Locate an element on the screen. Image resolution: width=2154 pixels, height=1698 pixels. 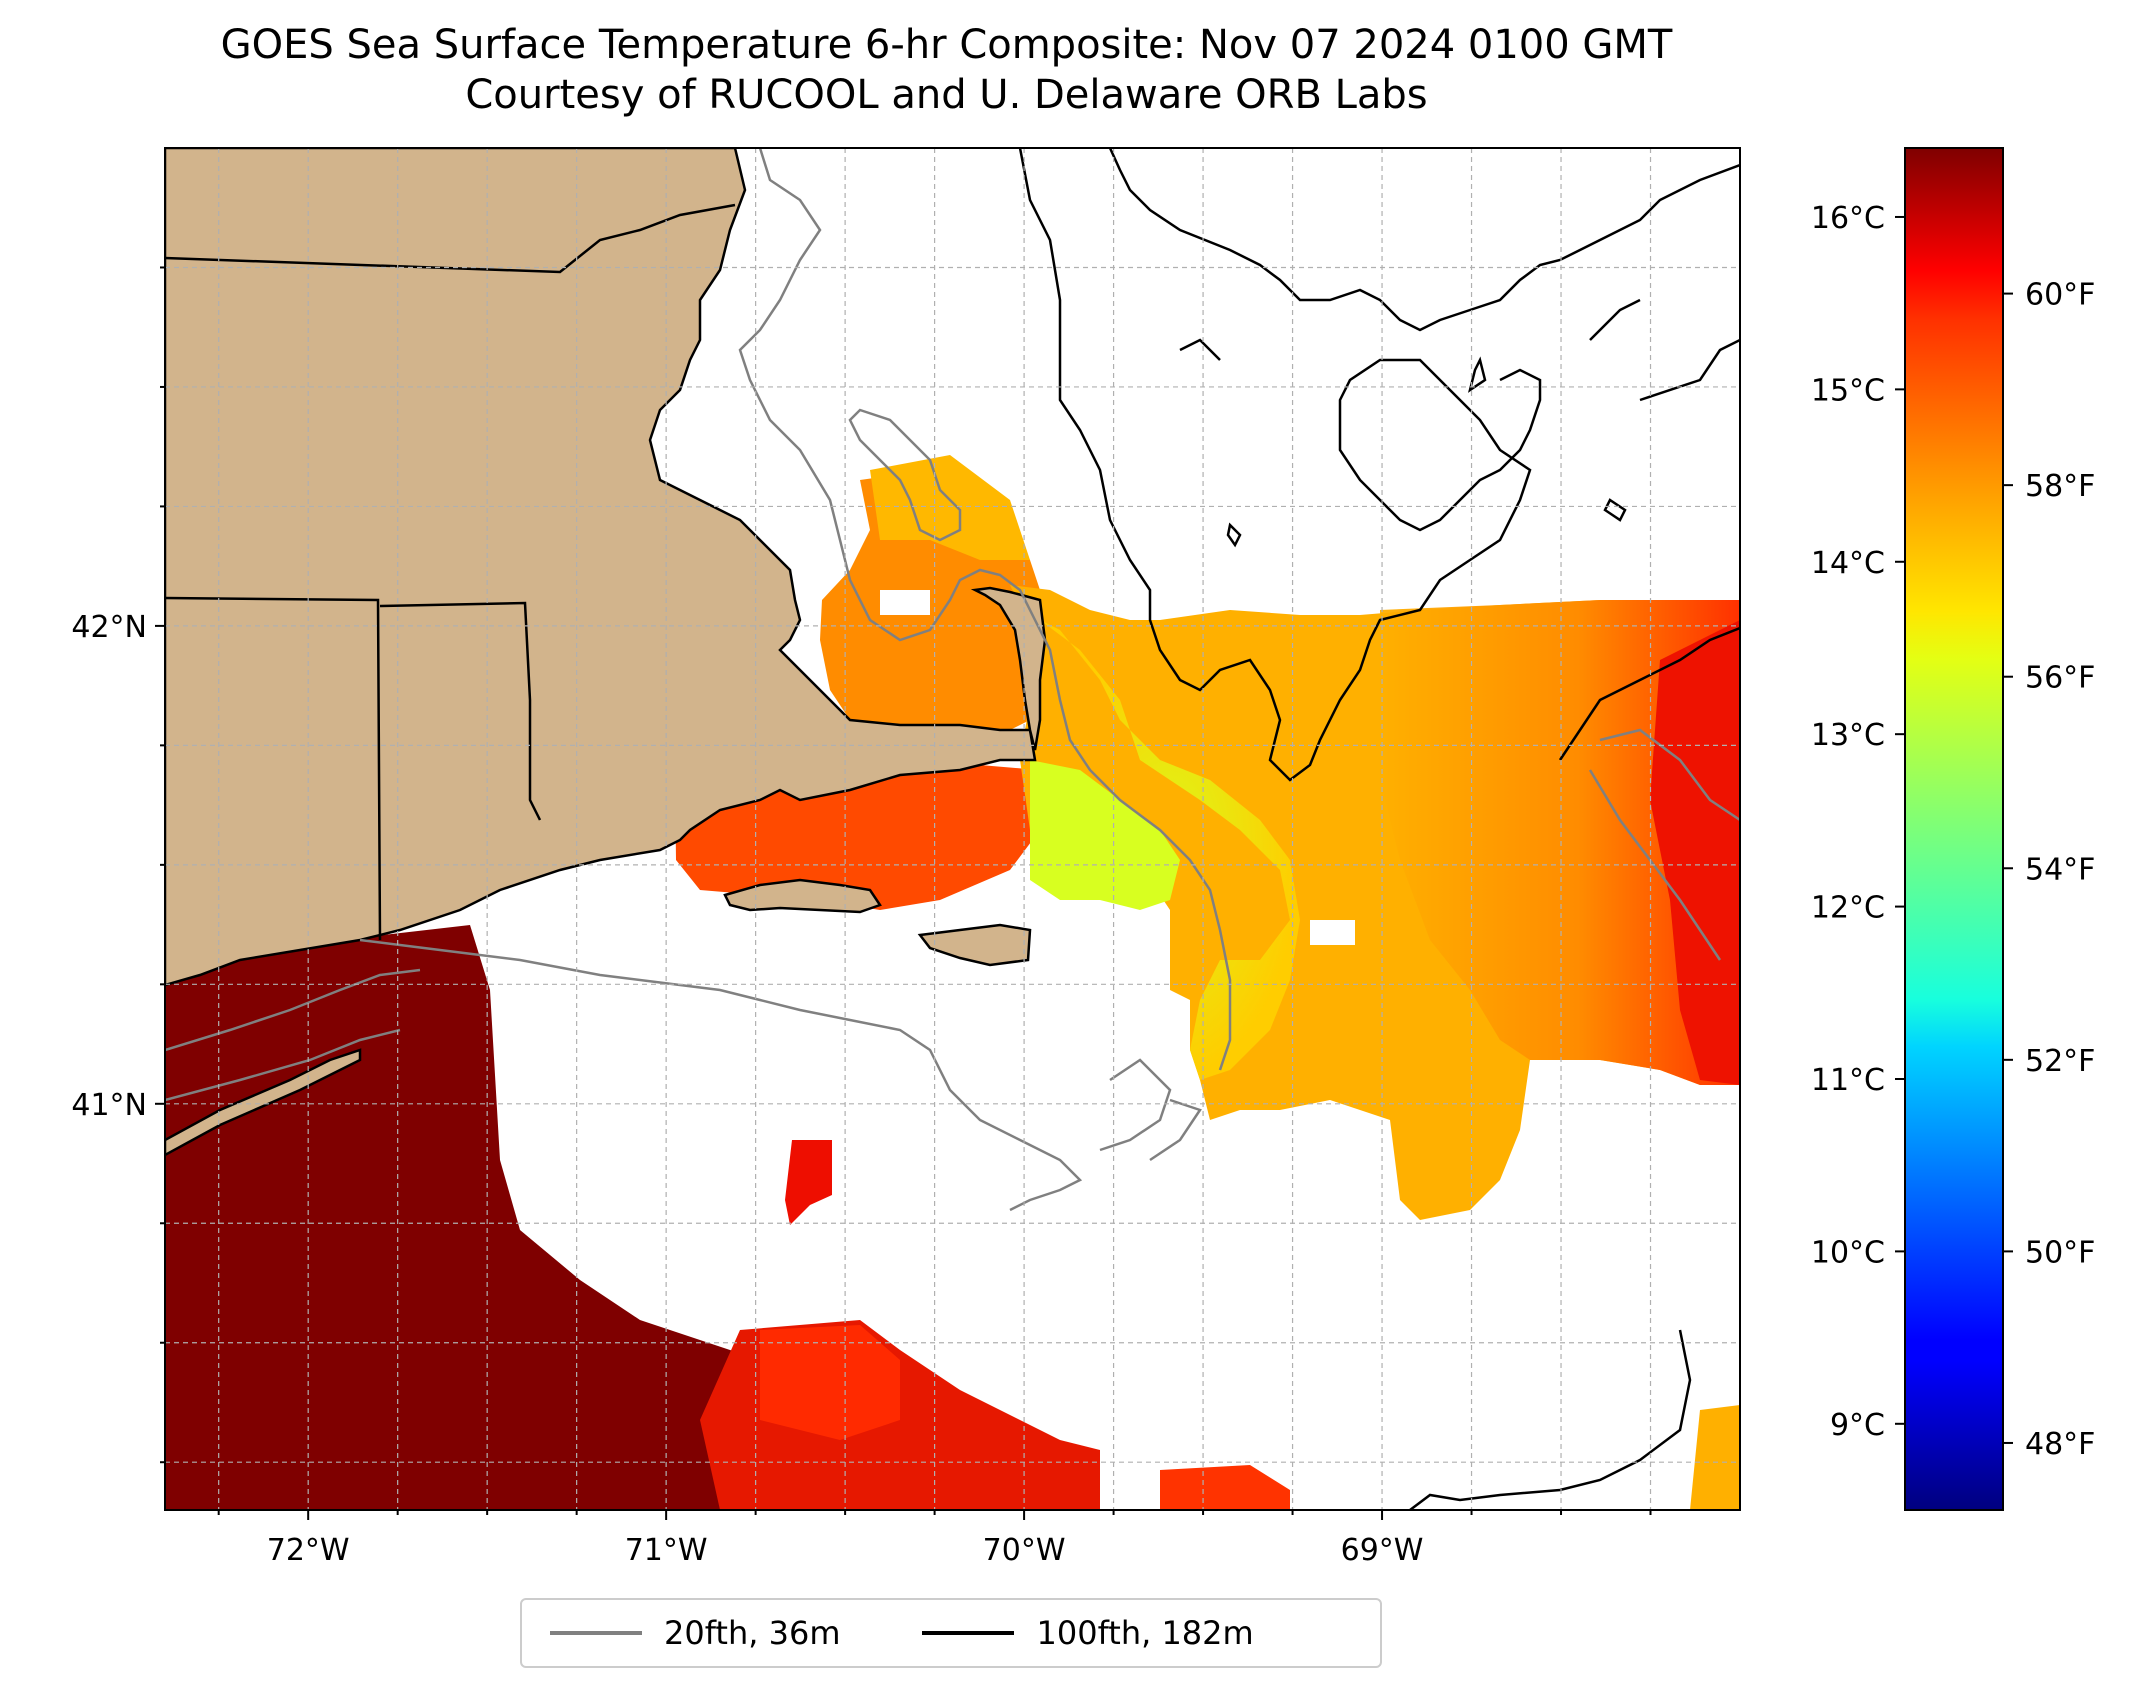
lat-tick-label: 41°N is located at coordinates (109, 1105).